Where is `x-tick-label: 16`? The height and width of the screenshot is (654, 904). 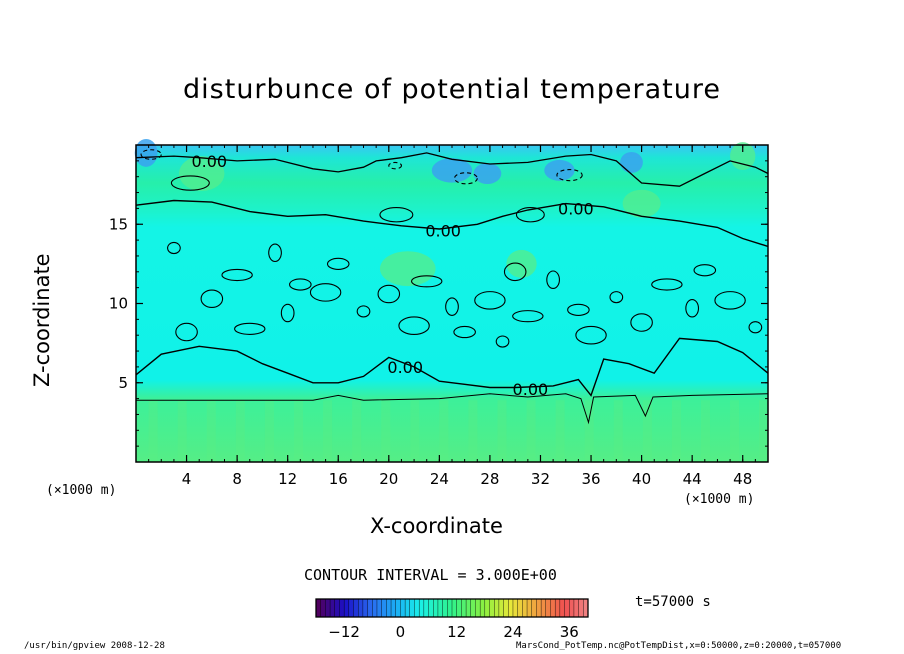 x-tick-label: 16 is located at coordinates (338, 479).